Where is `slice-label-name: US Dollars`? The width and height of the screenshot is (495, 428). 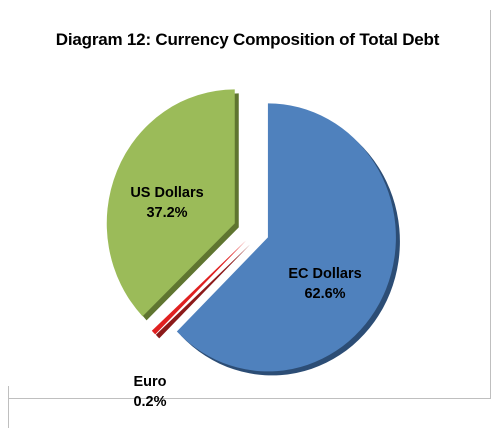
slice-label-name: US Dollars is located at coordinates (166, 193).